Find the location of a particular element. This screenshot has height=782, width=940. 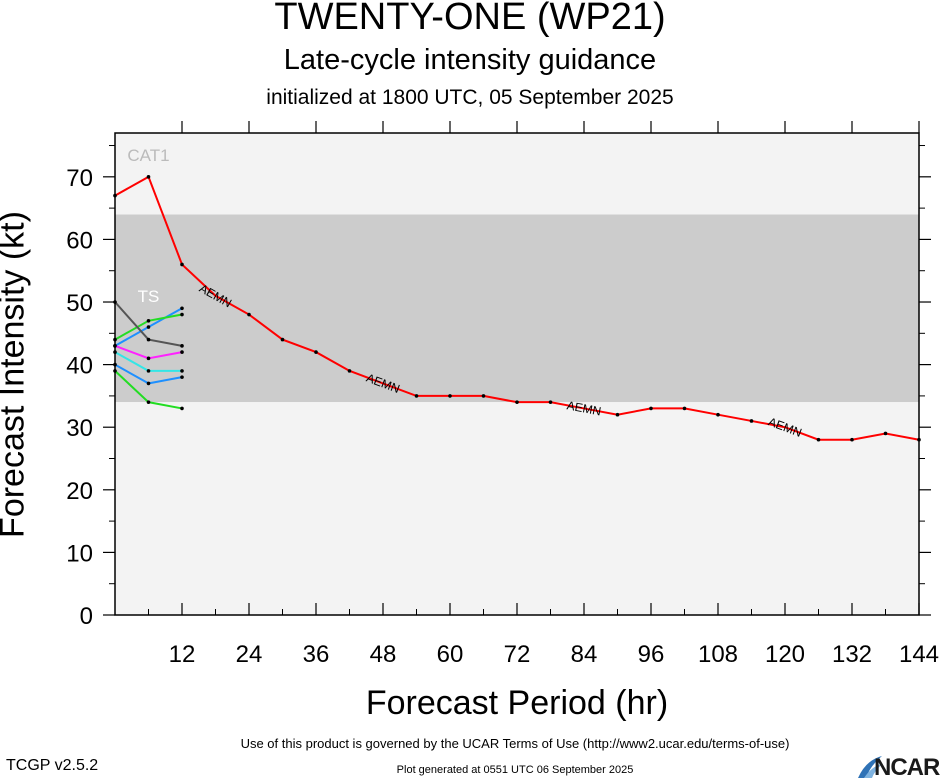

x-tick-label: 48 is located at coordinates (383, 654).